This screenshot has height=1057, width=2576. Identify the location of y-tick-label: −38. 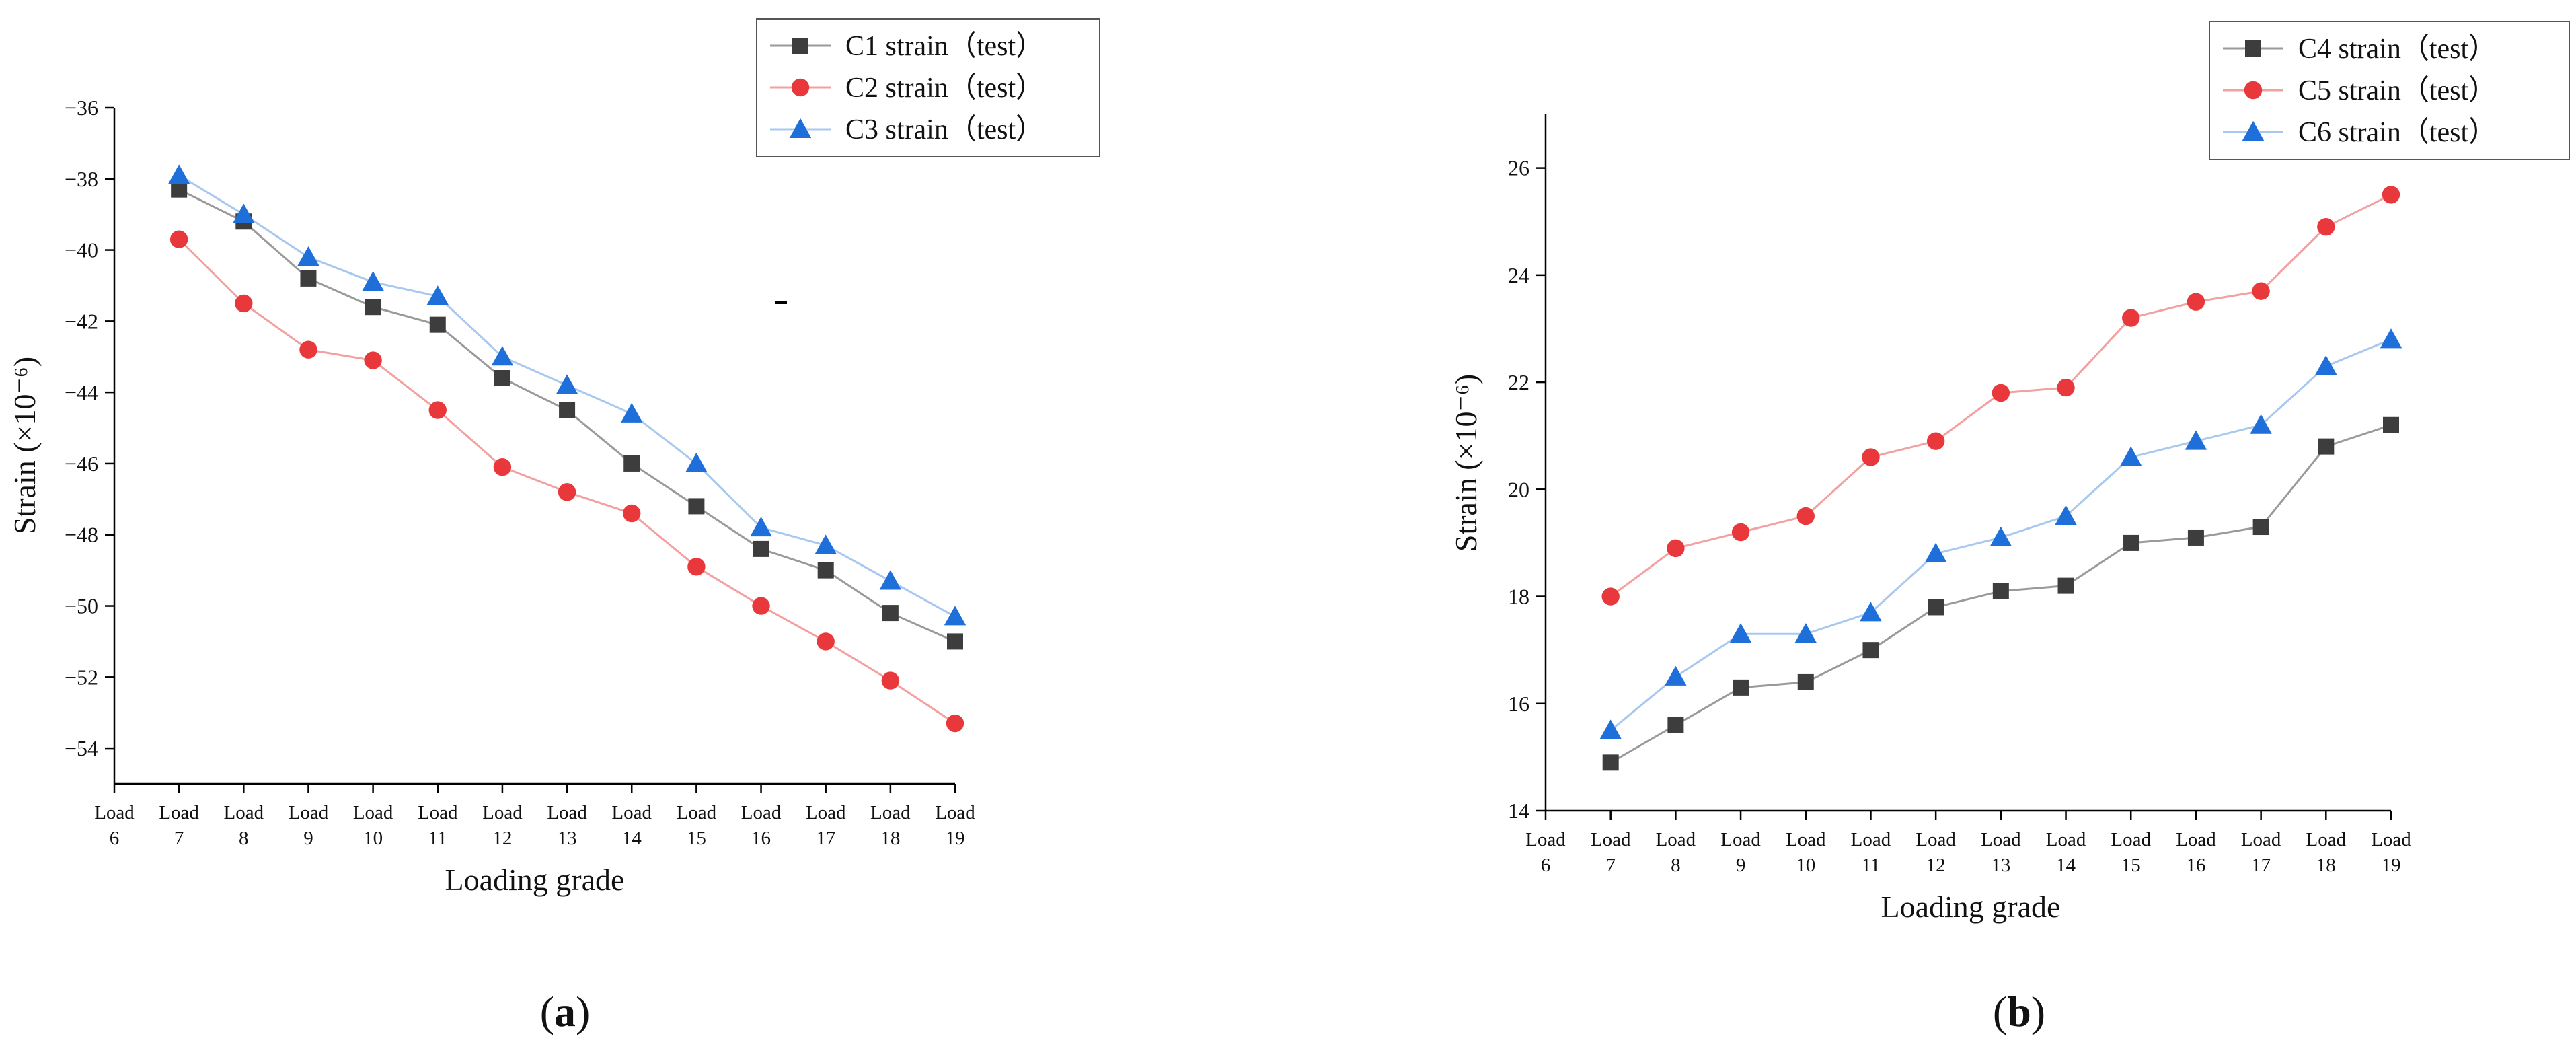
(81, 179).